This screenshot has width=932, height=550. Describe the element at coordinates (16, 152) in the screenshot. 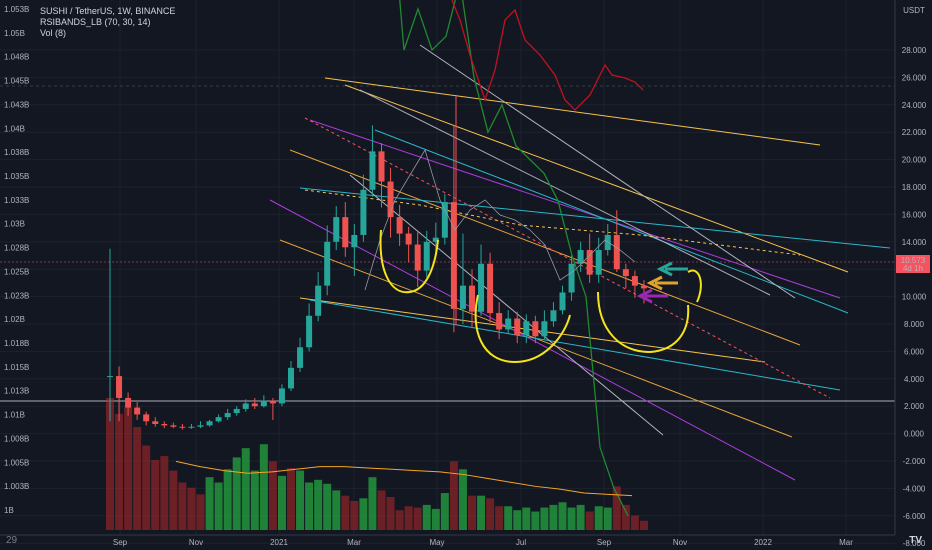

I see `left-tick-label: 1.038B` at that location.